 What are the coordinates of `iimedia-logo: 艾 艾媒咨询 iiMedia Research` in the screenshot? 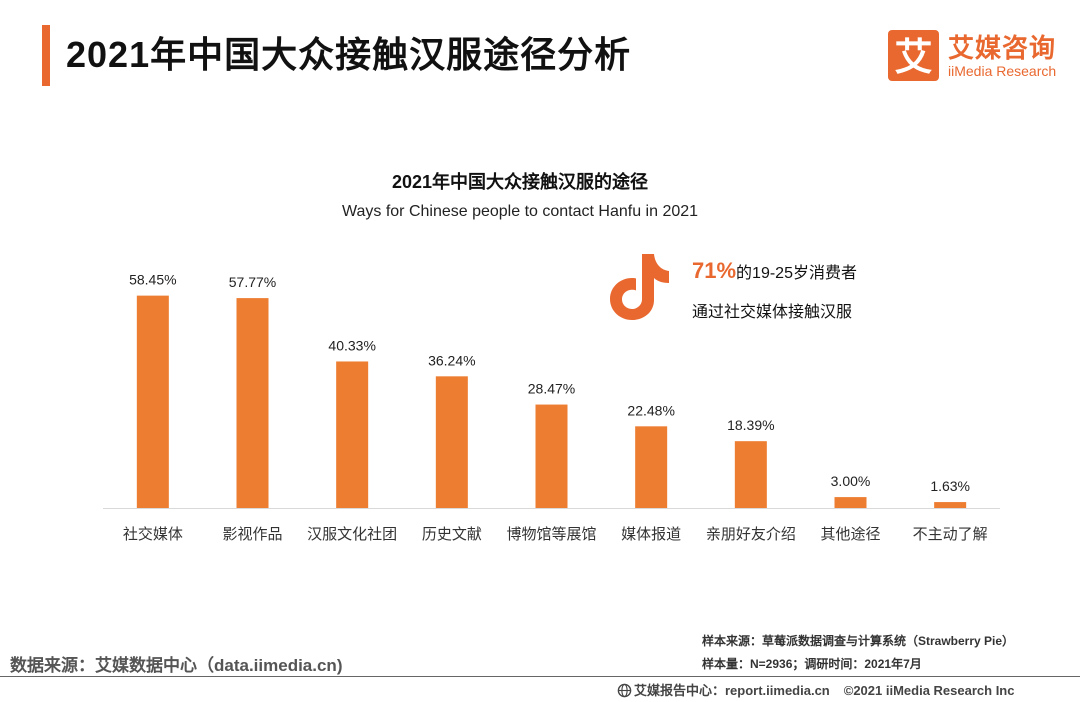 It's located at (975, 57).